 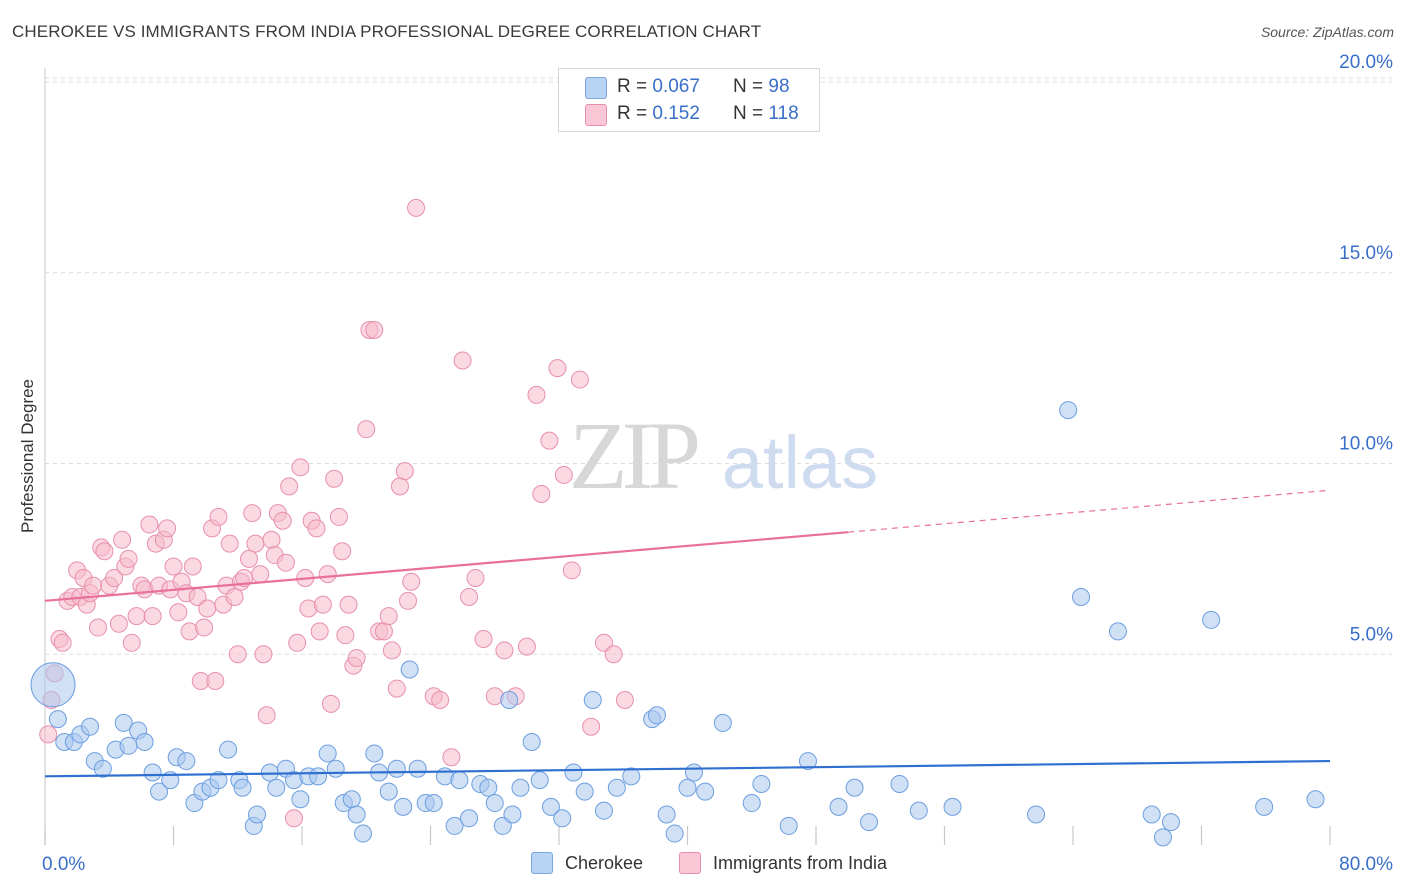 What do you see at coordinates (689, 100) in the screenshot?
I see `correlation-legend: R = 0.067 N = 98 R = 0.152 N = 118` at bounding box center [689, 100].